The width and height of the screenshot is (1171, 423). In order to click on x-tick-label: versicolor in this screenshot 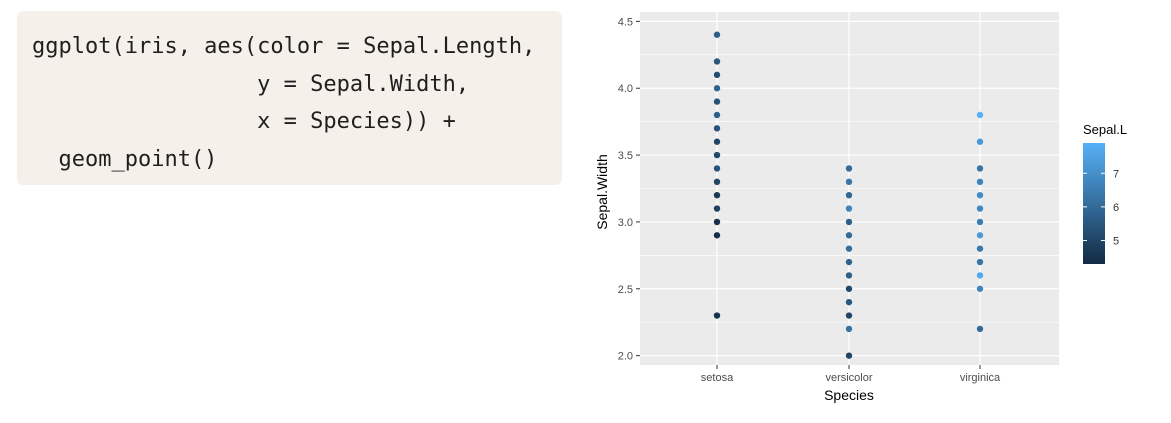, I will do `click(848, 378)`.